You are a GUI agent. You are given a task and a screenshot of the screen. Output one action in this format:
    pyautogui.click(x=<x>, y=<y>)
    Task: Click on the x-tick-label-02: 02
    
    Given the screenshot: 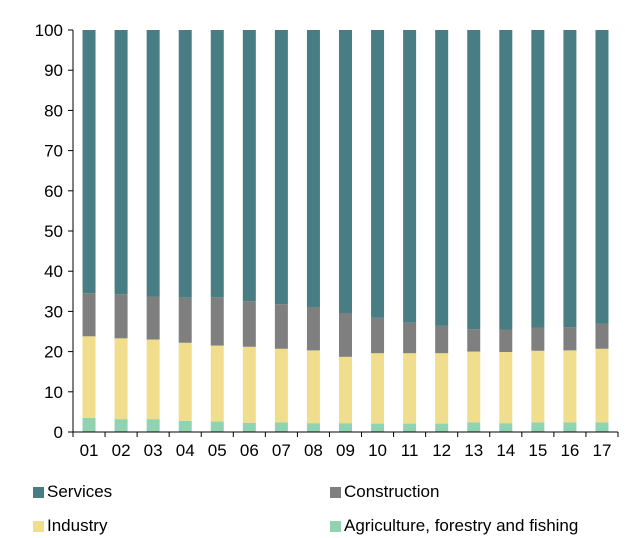 What is the action you would take?
    pyautogui.click(x=121, y=450)
    